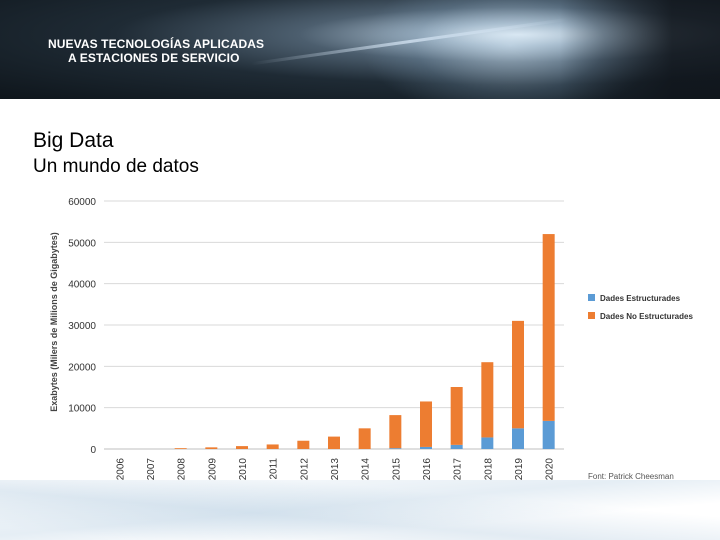 This screenshot has width=720, height=540. I want to click on x-tick-label: 2008, so click(182, 469).